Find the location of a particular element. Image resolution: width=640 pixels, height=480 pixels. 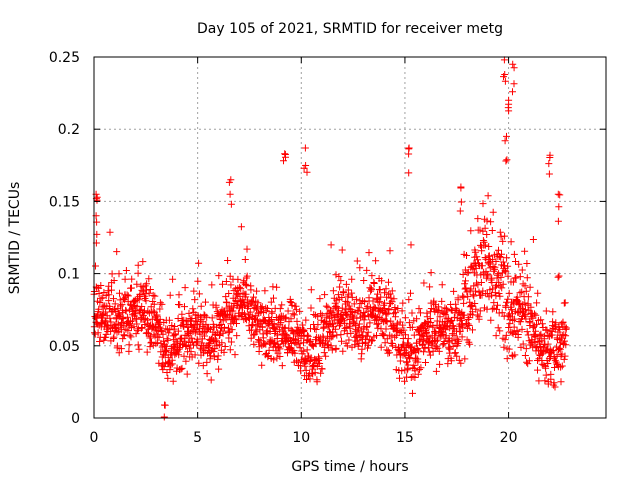

y-tick-label: 0 is located at coordinates (75, 419).